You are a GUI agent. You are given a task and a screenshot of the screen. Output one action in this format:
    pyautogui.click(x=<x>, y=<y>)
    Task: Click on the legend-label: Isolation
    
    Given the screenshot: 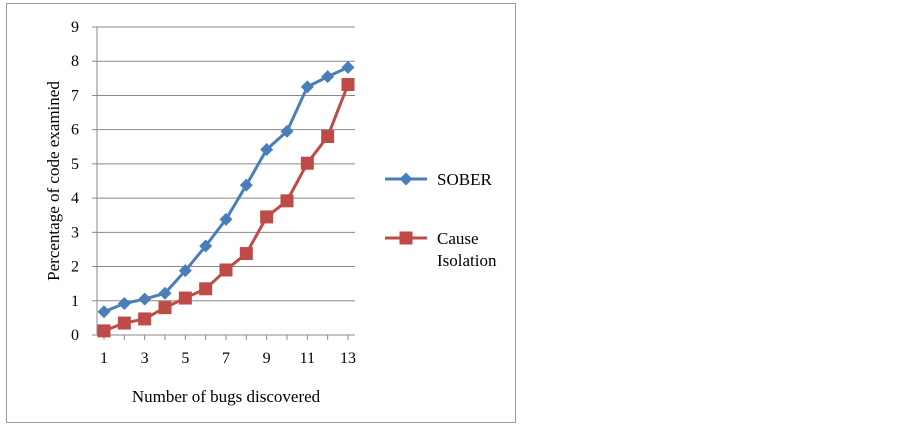 What is the action you would take?
    pyautogui.click(x=467, y=260)
    